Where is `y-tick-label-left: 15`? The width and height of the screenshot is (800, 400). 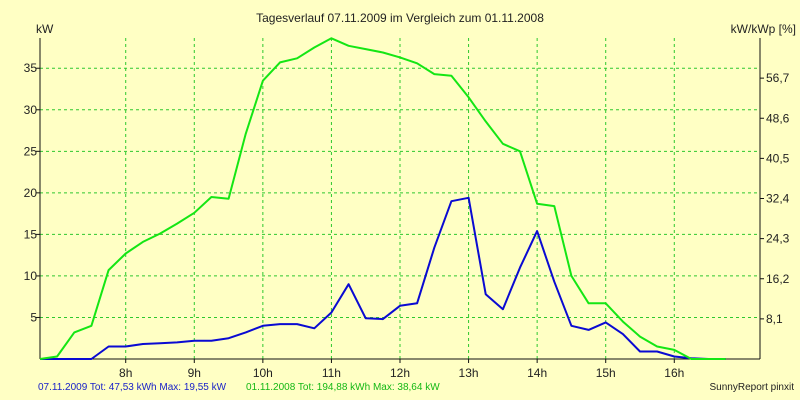
y-tick-label-left: 15 is located at coordinates (31, 234).